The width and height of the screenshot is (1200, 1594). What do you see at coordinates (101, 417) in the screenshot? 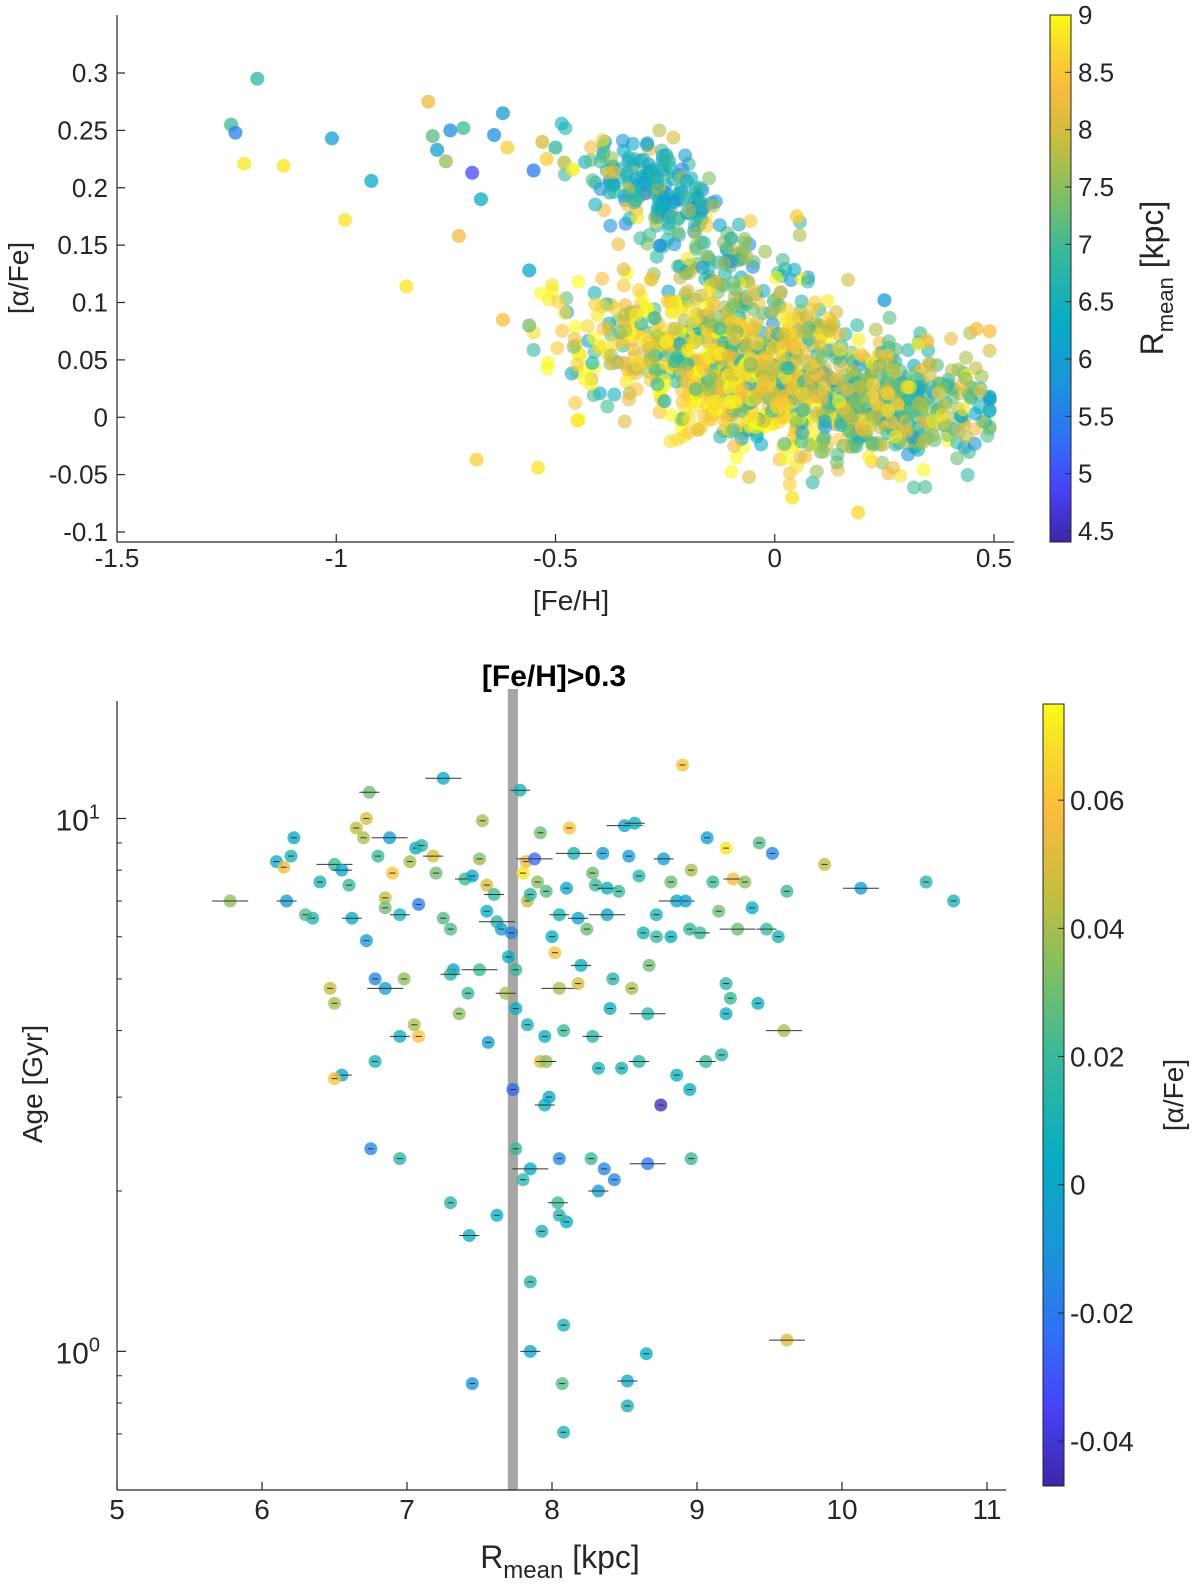
I see `y-tick-label: 0` at bounding box center [101, 417].